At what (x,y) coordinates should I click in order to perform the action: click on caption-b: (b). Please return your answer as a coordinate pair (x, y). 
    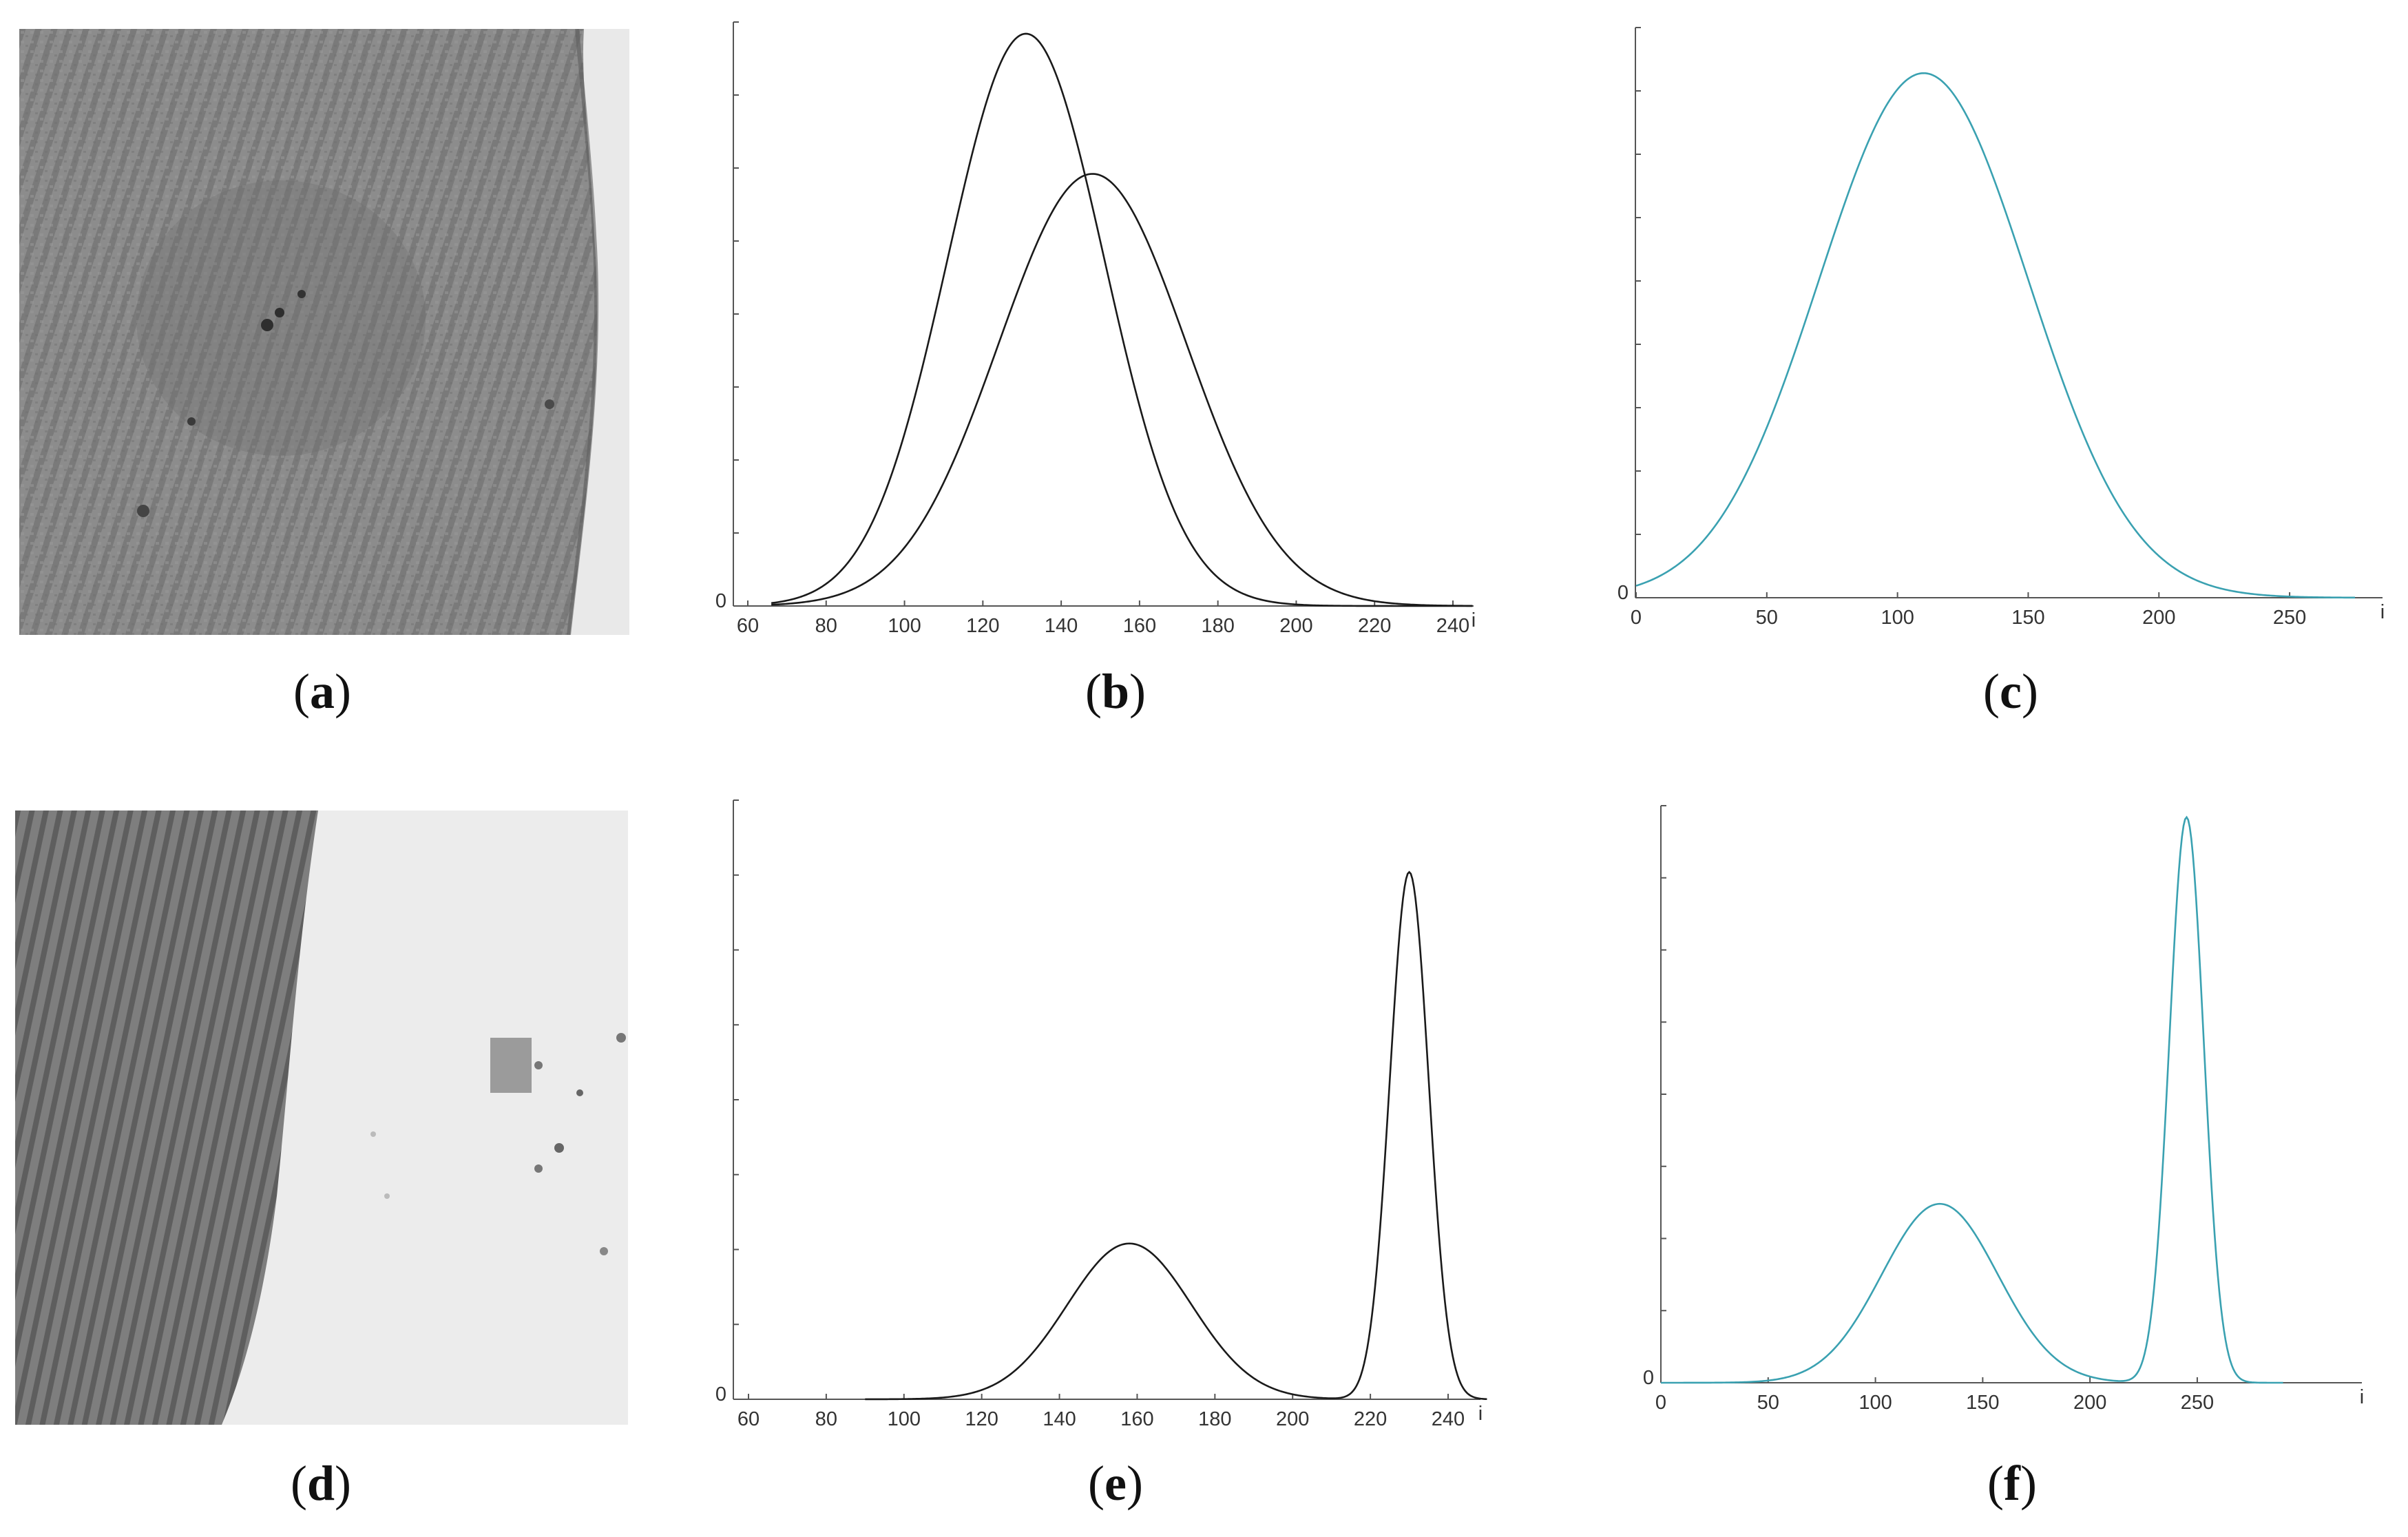
    Looking at the image, I should click on (1115, 691).